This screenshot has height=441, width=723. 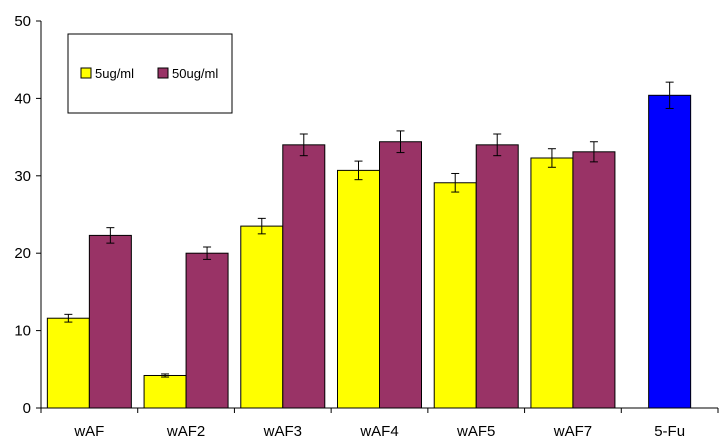 What do you see at coordinates (110, 321) in the screenshot?
I see `bar-wAF-series1` at bounding box center [110, 321].